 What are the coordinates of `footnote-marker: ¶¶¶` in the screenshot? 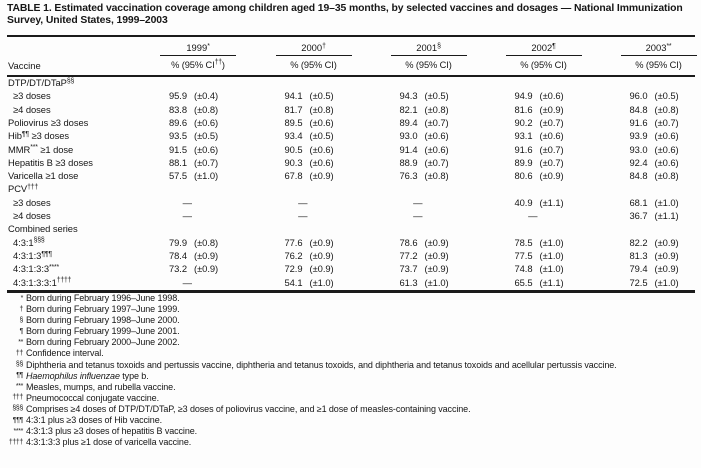 It's located at (46, 254).